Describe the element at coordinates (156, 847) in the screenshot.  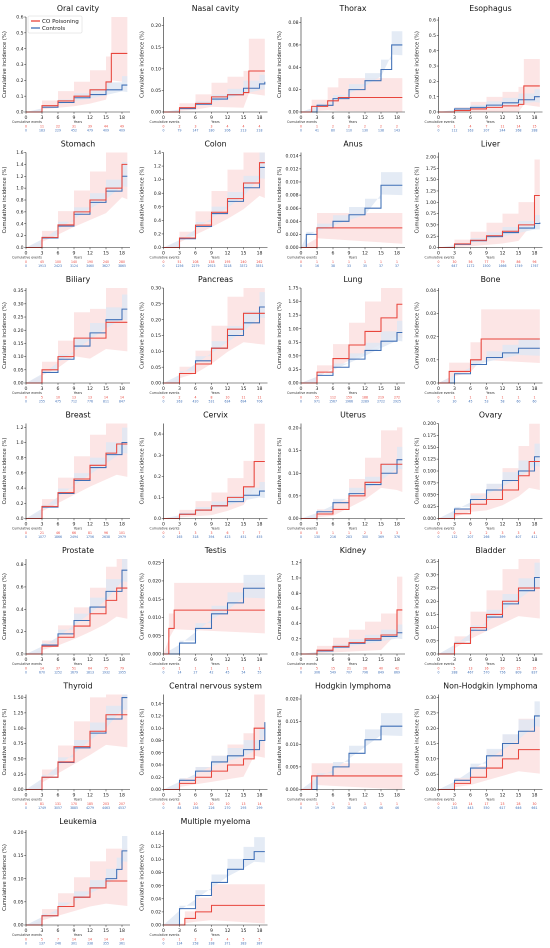
I see `y-tick-label: 0.12` at that location.